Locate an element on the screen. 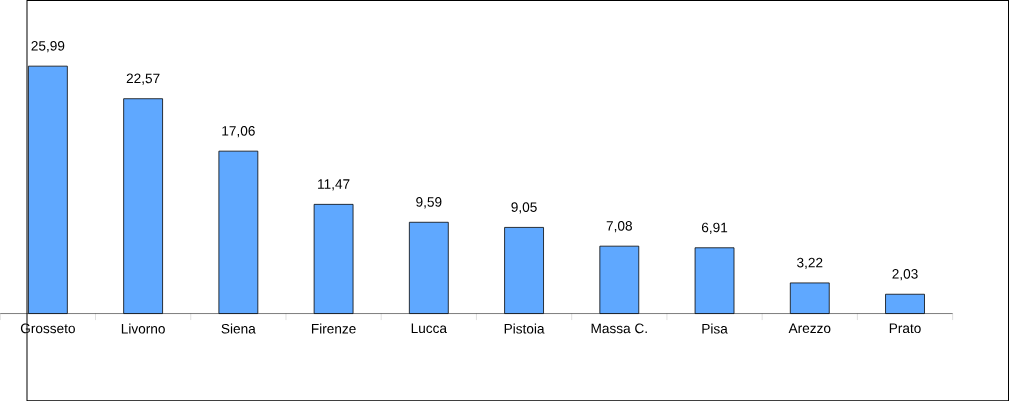 This screenshot has height=401, width=1009. x-tick-label: Pisa is located at coordinates (715, 328).